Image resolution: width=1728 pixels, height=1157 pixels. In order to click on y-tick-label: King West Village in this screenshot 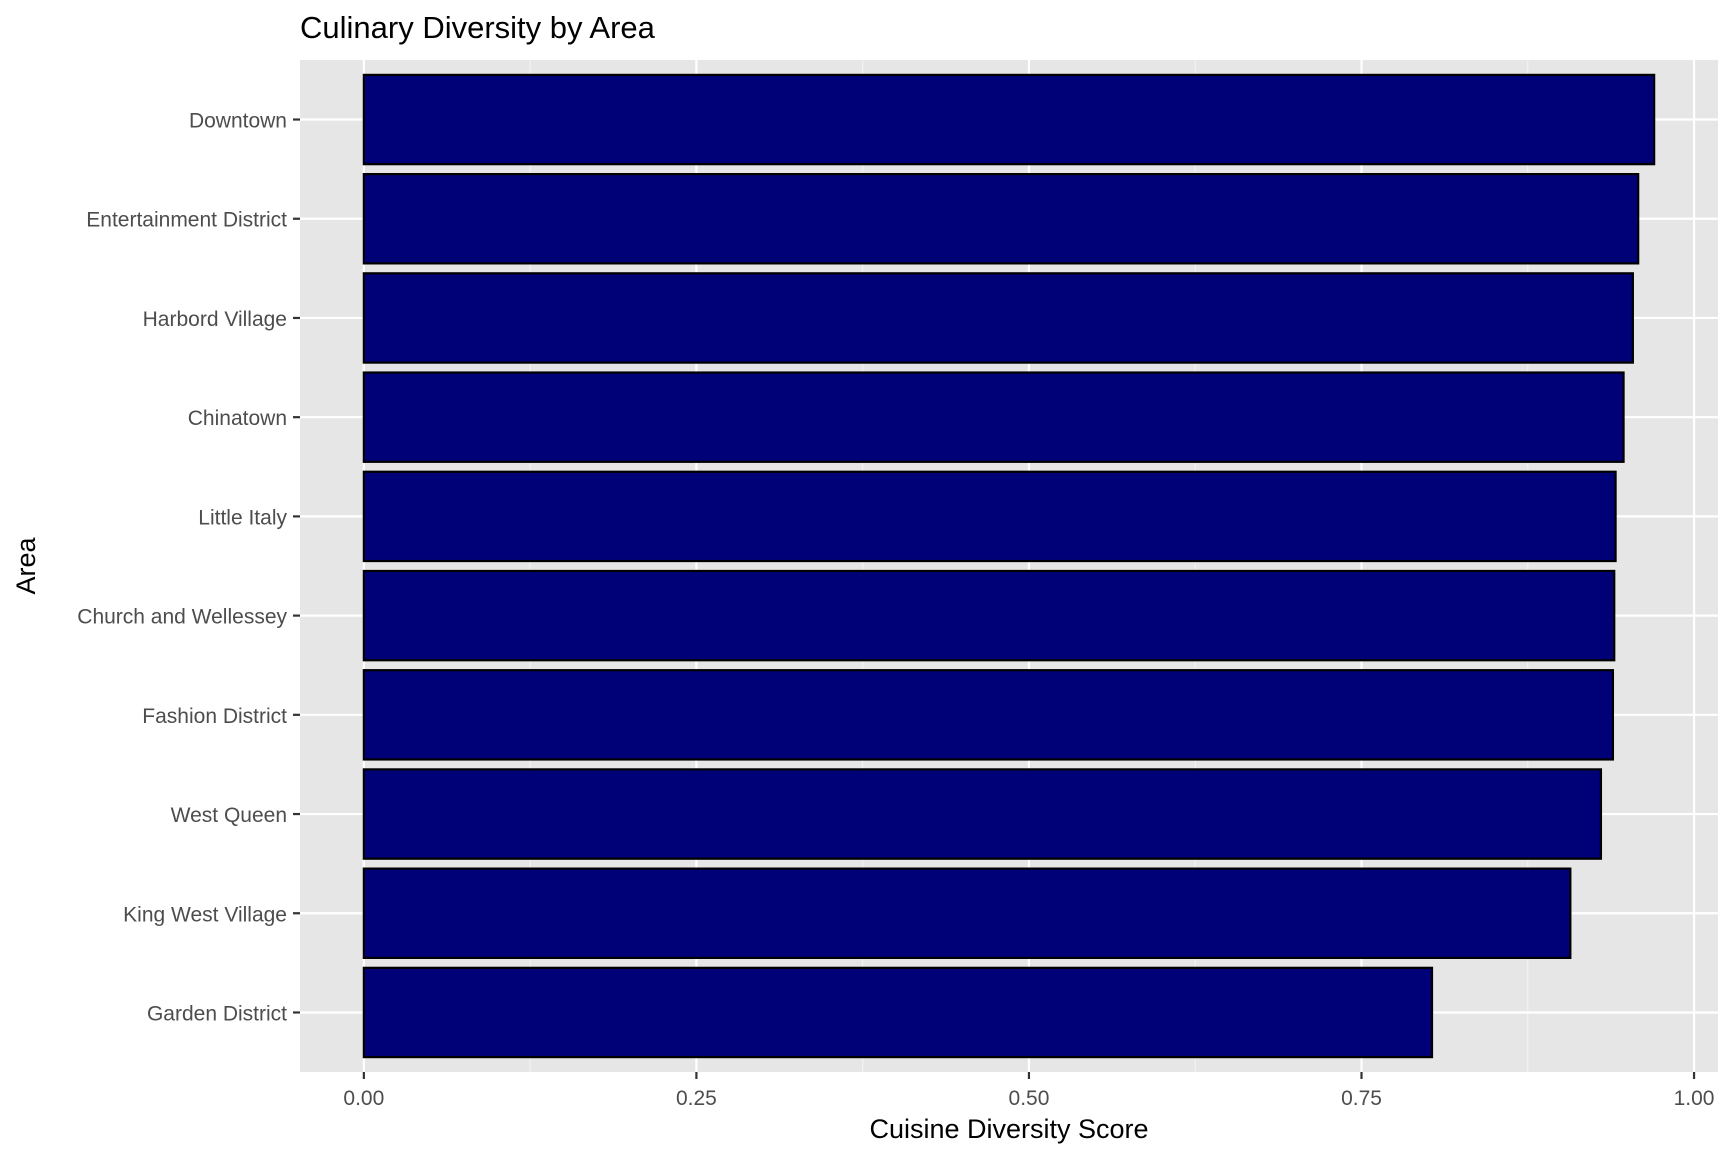, I will do `click(205, 914)`.